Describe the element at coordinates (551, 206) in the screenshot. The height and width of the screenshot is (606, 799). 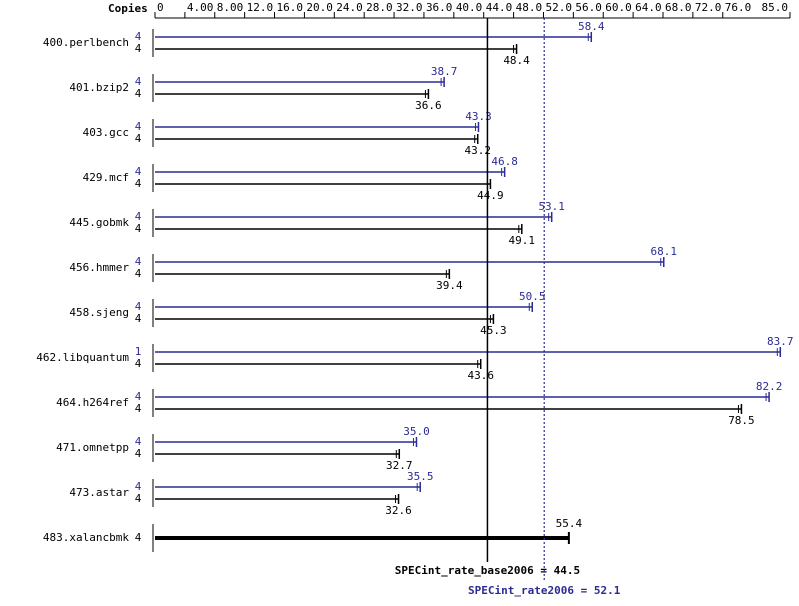
I see `value-label: 53.1` at that location.